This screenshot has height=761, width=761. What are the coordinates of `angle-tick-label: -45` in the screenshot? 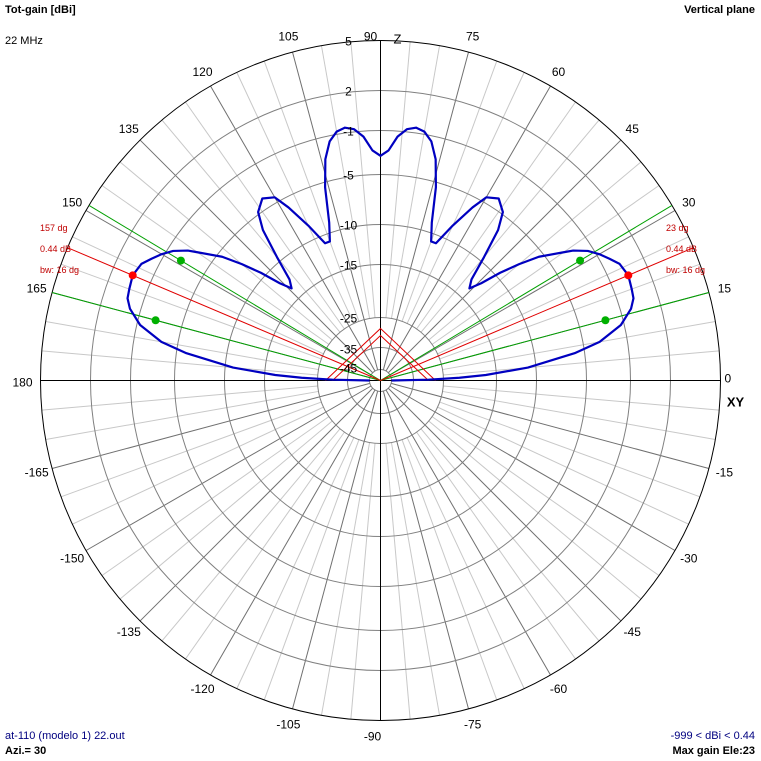 It's located at (633, 632).